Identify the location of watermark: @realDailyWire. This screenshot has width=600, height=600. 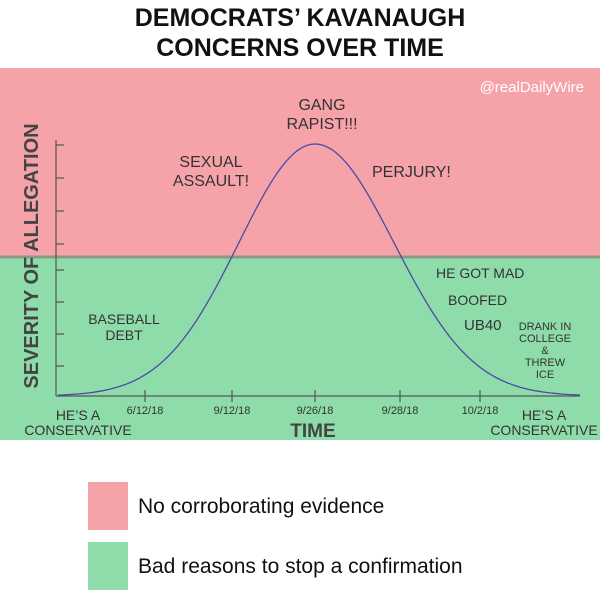
(532, 87).